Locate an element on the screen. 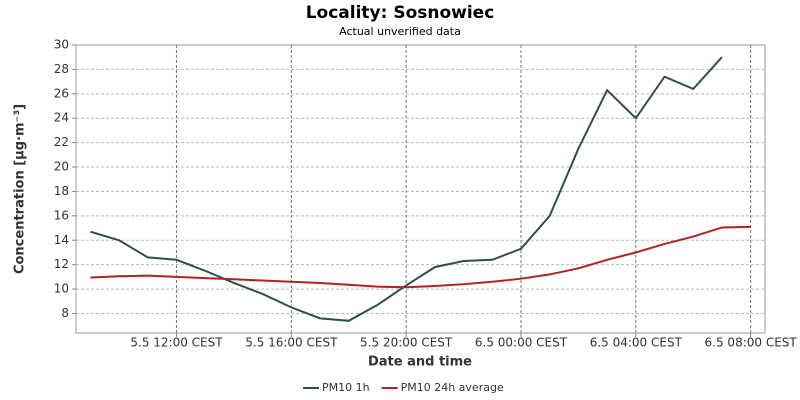 This screenshot has height=400, width=800. x-tick-label: 6.5 00:00 CEST is located at coordinates (521, 343).